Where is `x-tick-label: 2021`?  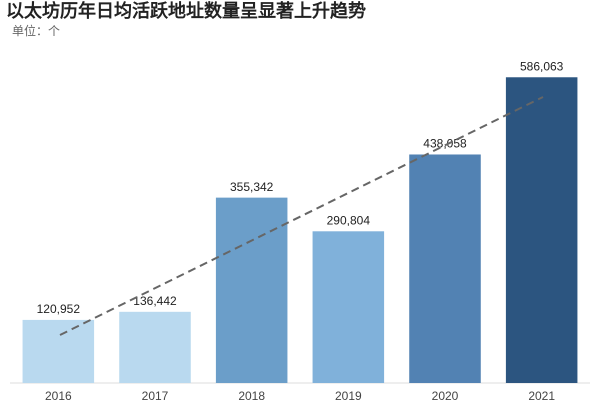 x-tick-label: 2021 is located at coordinates (541, 396).